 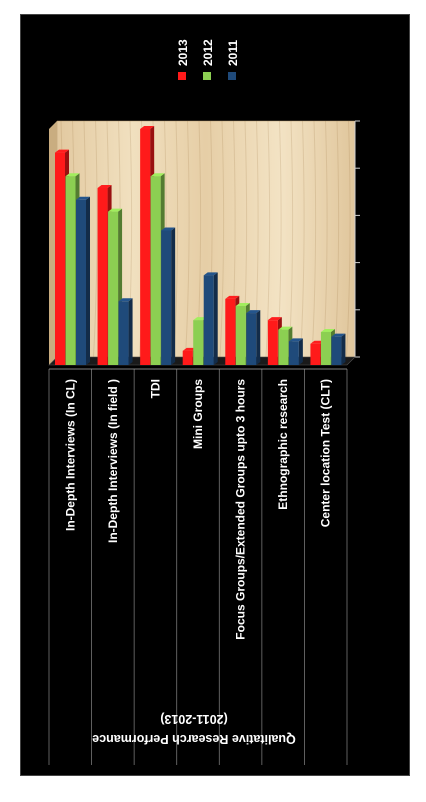 I want to click on category-label-2: In-Depth Interviews (In field ), so click(x=113, y=461).